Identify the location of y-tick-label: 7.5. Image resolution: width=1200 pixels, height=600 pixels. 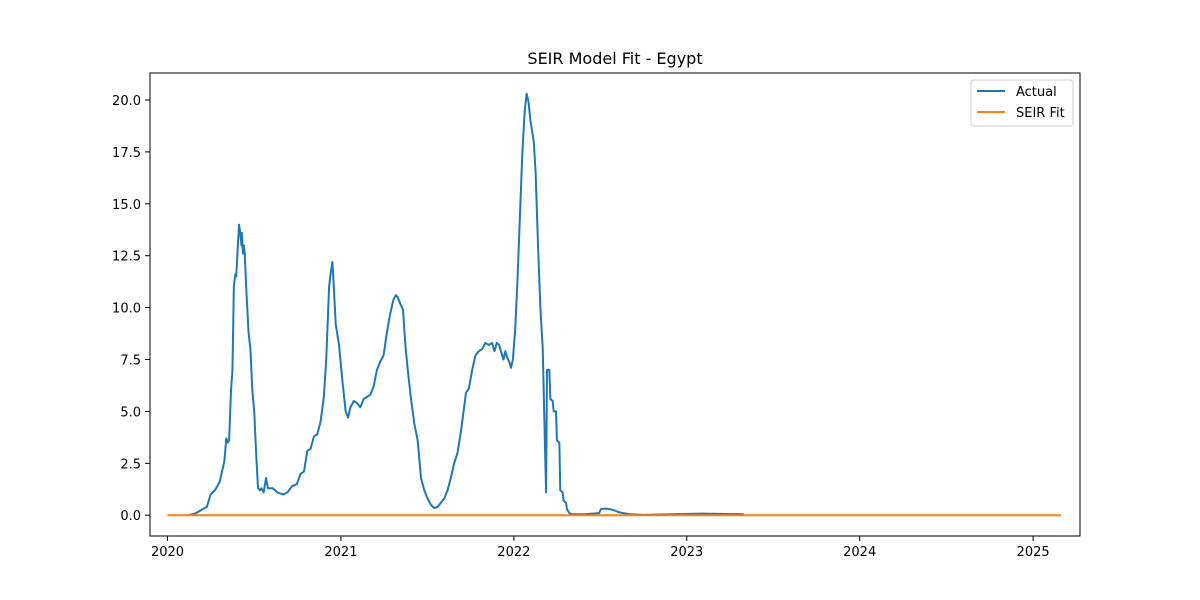
(130, 361).